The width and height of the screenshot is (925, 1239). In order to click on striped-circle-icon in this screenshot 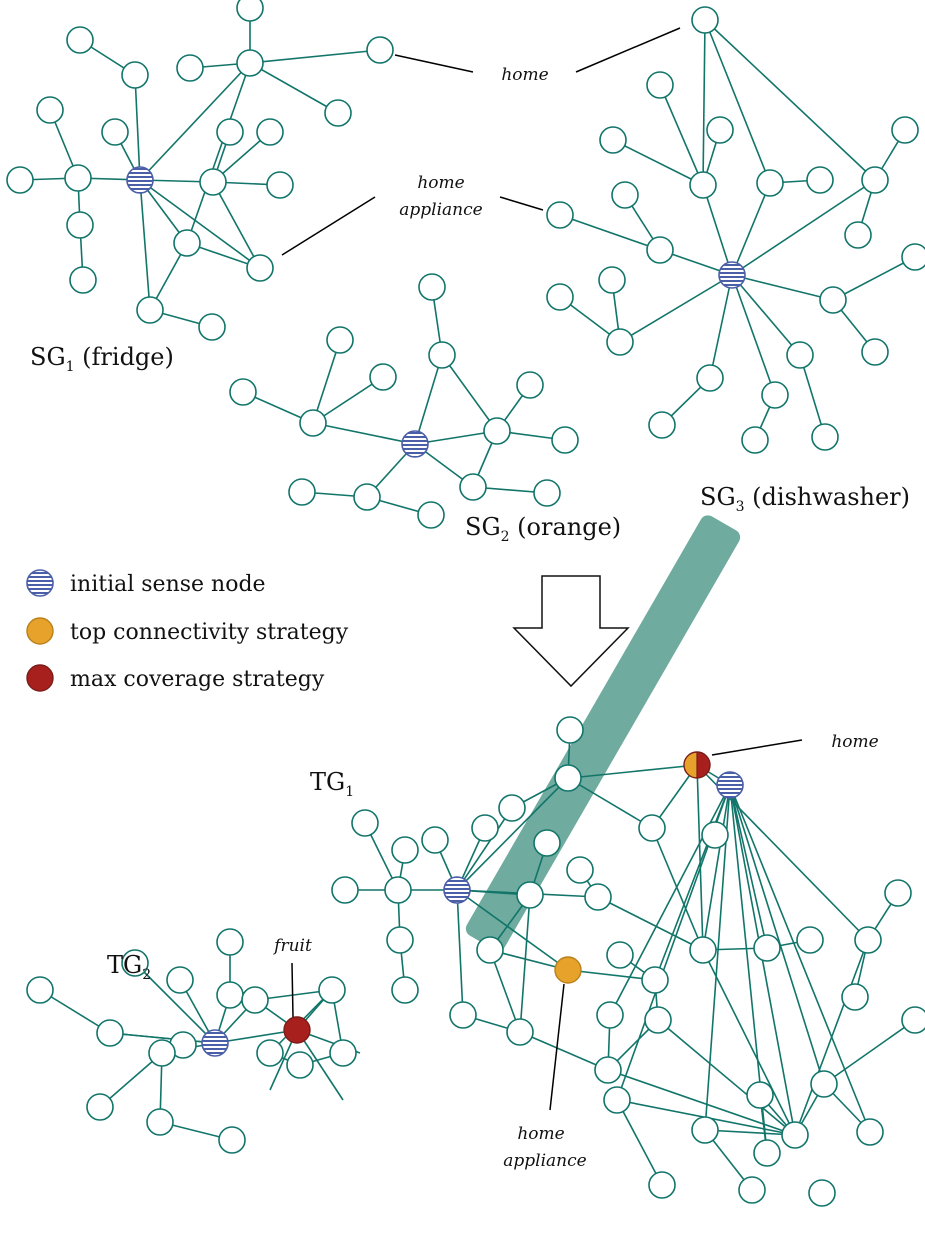, I will do `click(40, 583)`.